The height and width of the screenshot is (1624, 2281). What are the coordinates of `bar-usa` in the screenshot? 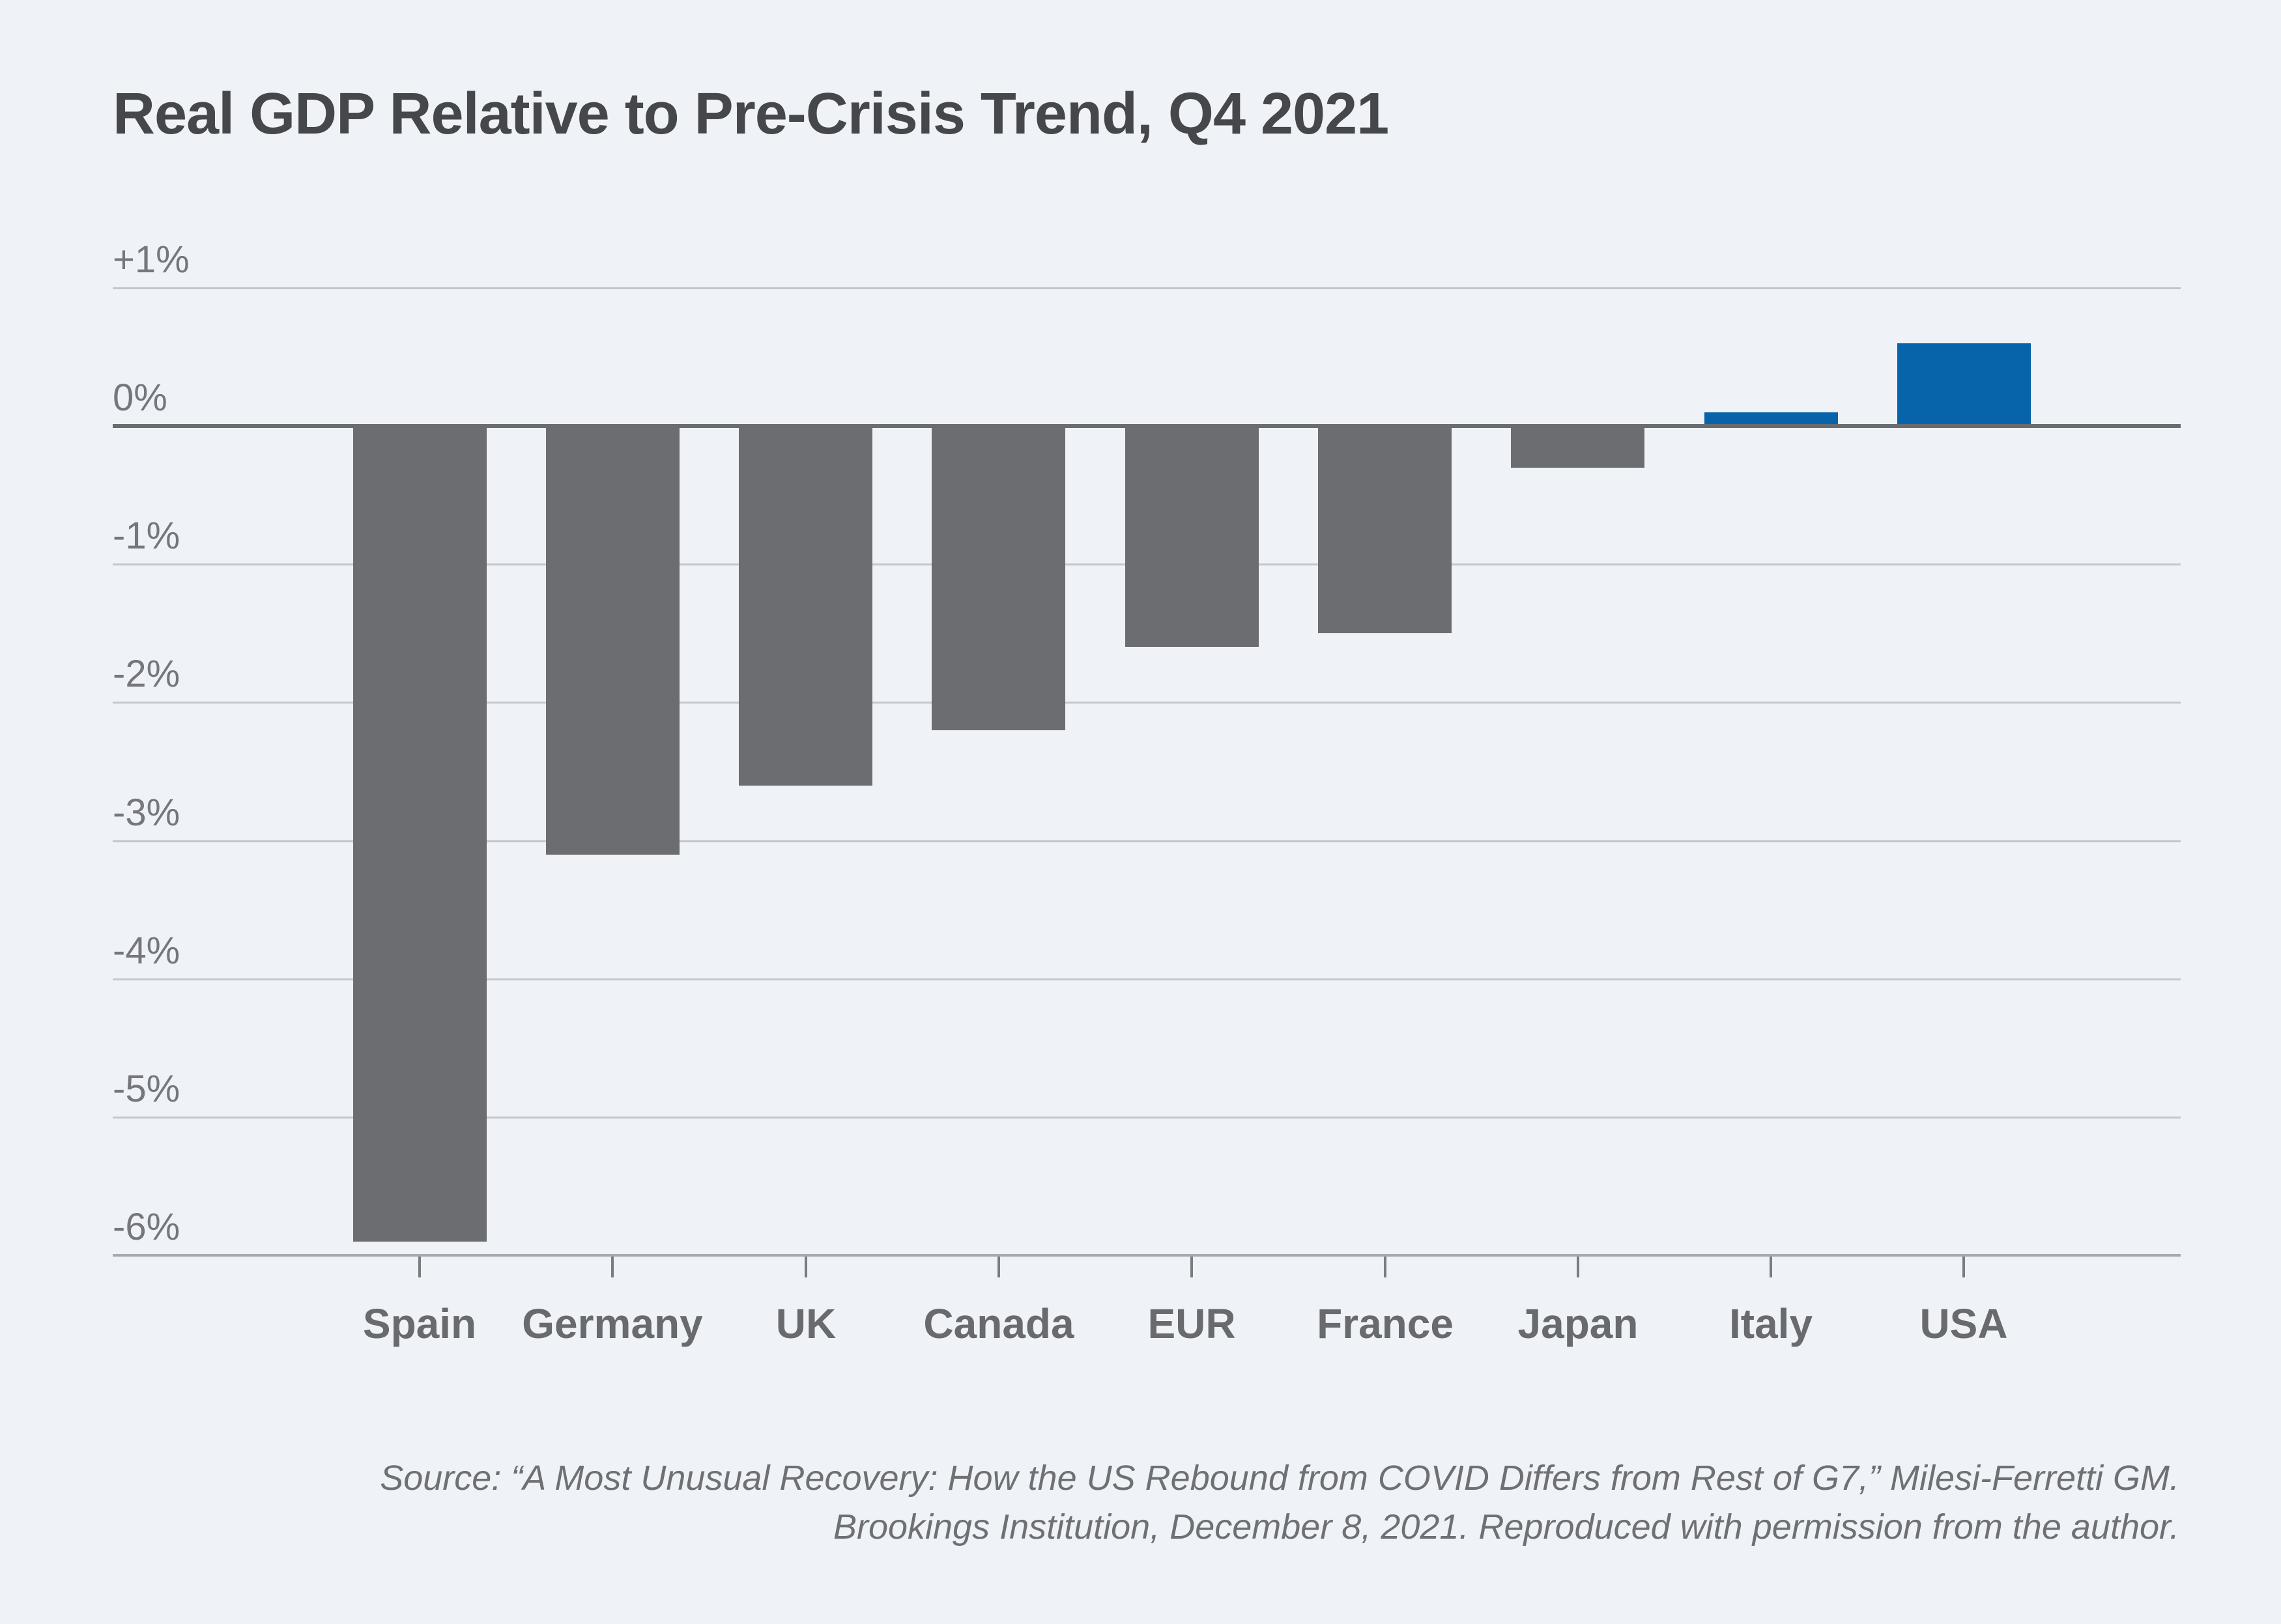 It's located at (1964, 384).